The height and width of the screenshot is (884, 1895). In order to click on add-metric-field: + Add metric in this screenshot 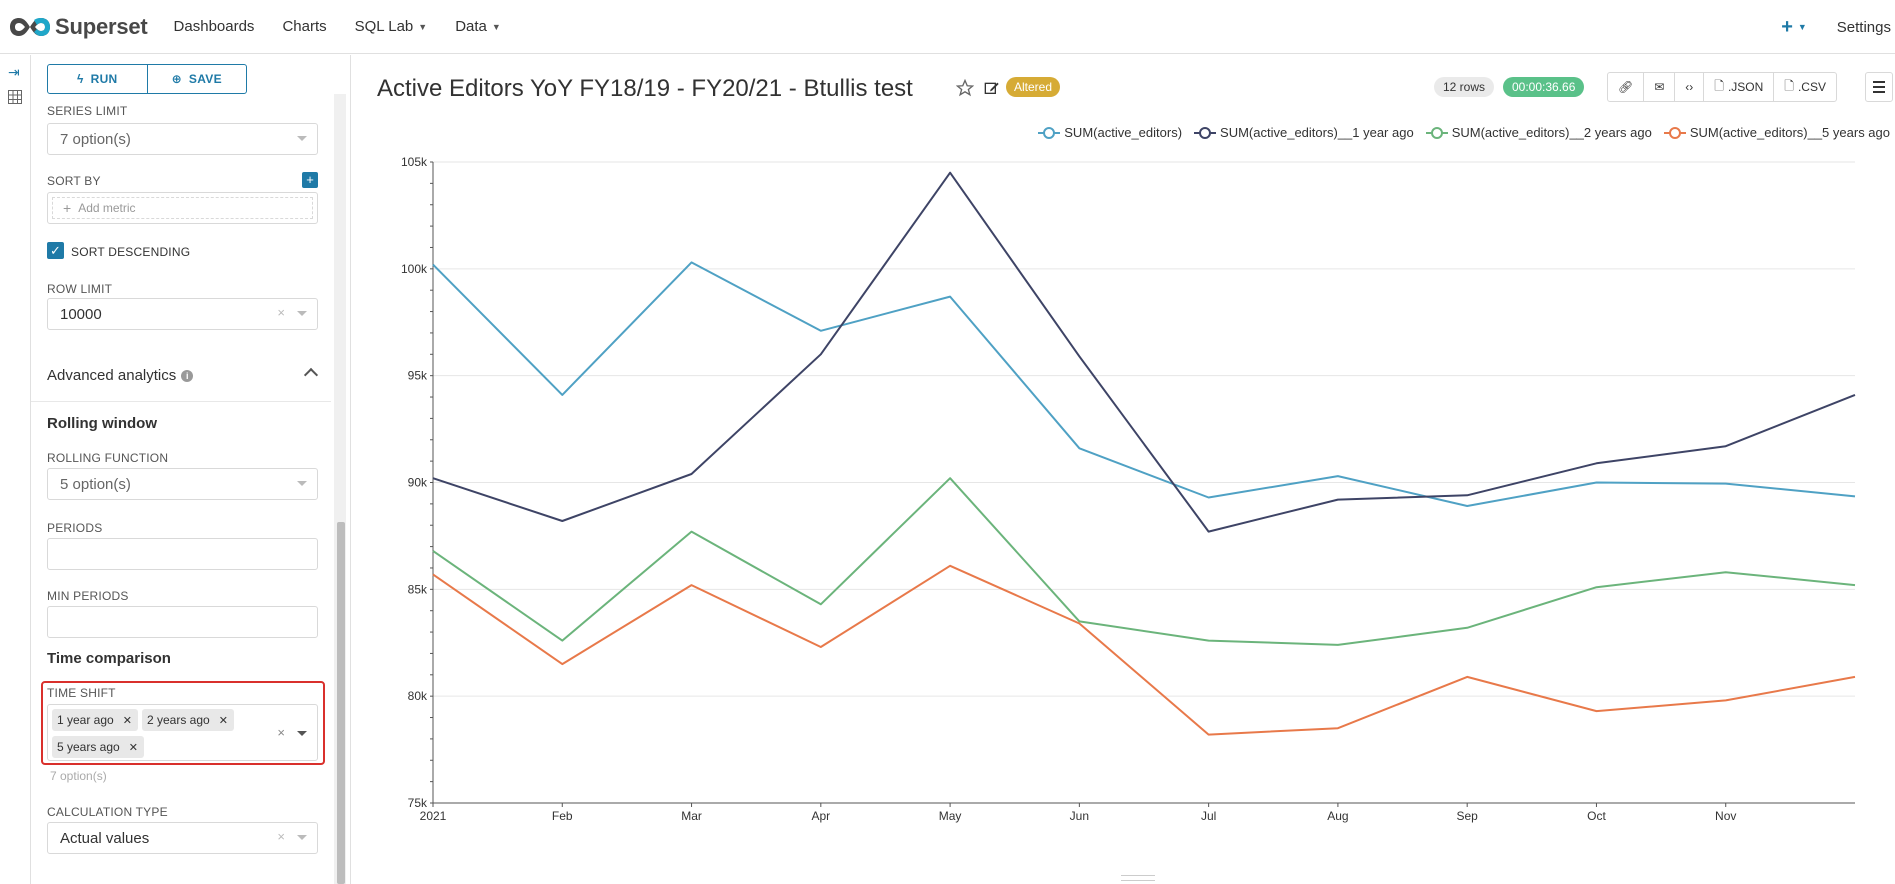, I will do `click(182, 208)`.